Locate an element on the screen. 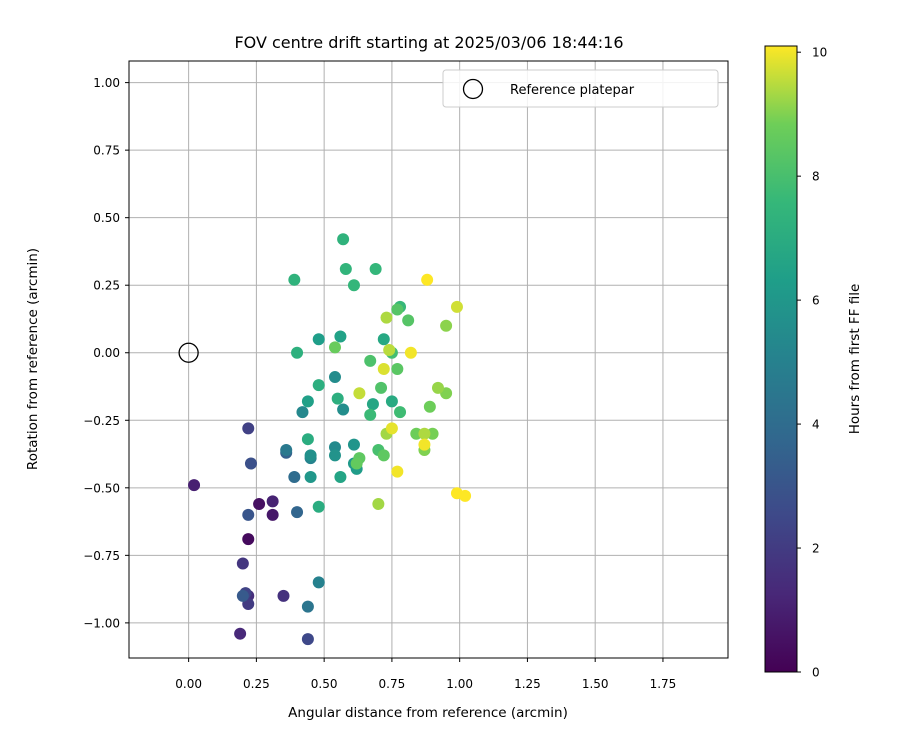 The image size is (900, 750). reference-platepar-marker is located at coordinates (188, 352).